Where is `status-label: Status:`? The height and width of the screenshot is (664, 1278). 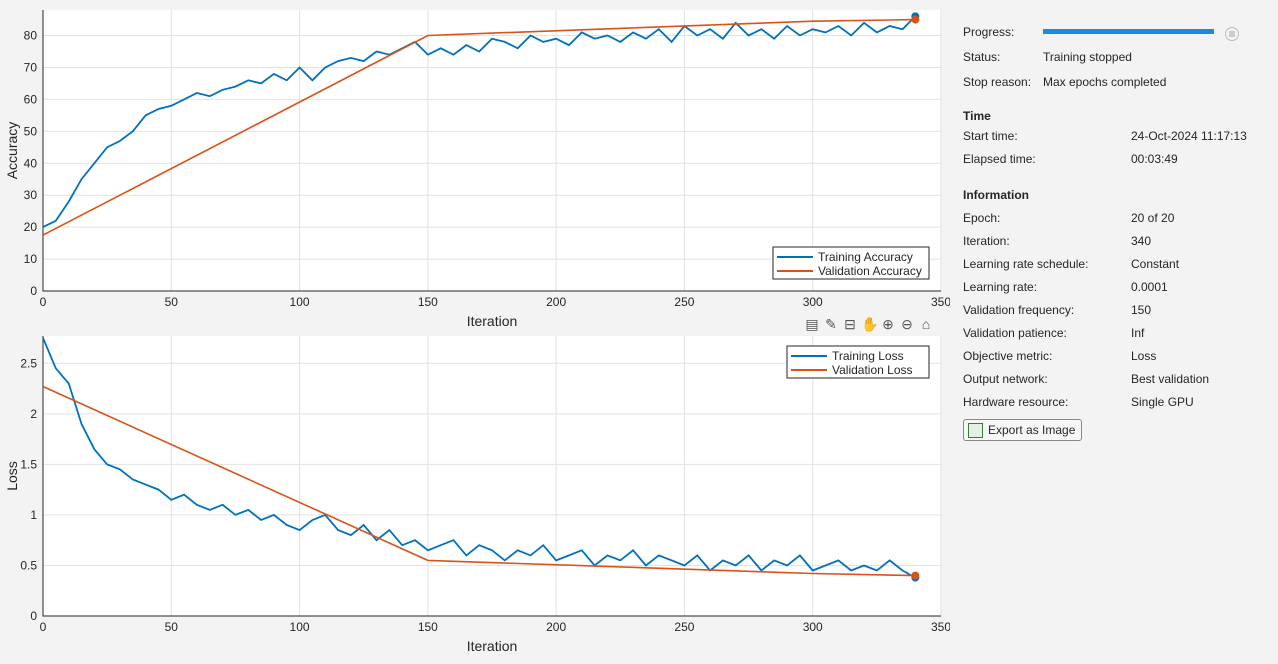
status-label: Status: is located at coordinates (982, 57).